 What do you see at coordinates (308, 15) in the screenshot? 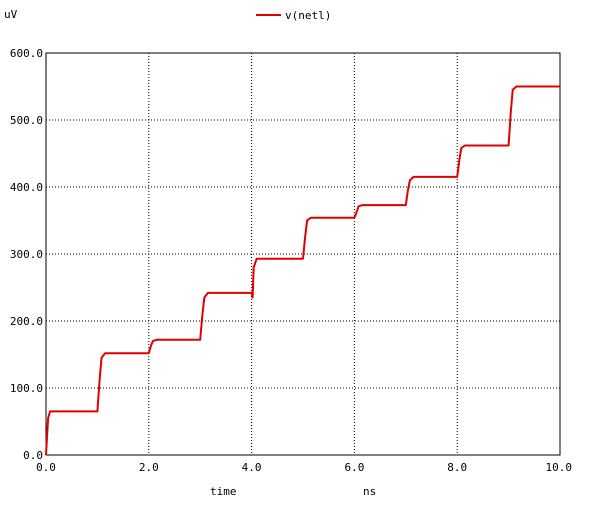
I see `legend-label-v-netl: v(netl)` at bounding box center [308, 15].